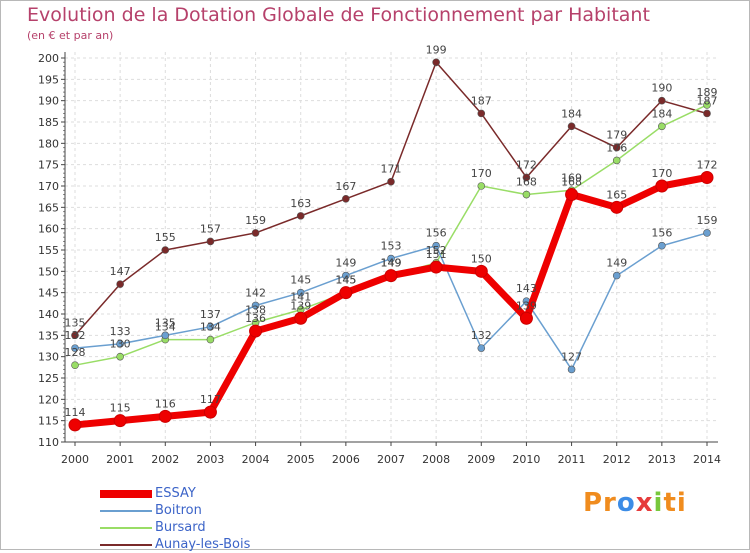 The width and height of the screenshot is (750, 553). Describe the element at coordinates (526, 288) in the screenshot. I see `data-label-boitron: 143` at that location.